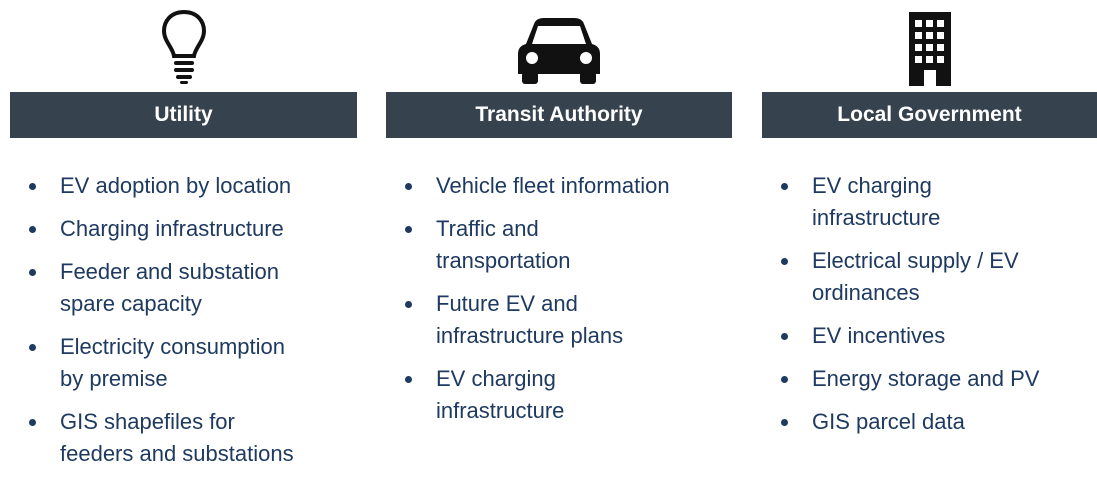  I want to click on column-header: Local Government, so click(929, 115).